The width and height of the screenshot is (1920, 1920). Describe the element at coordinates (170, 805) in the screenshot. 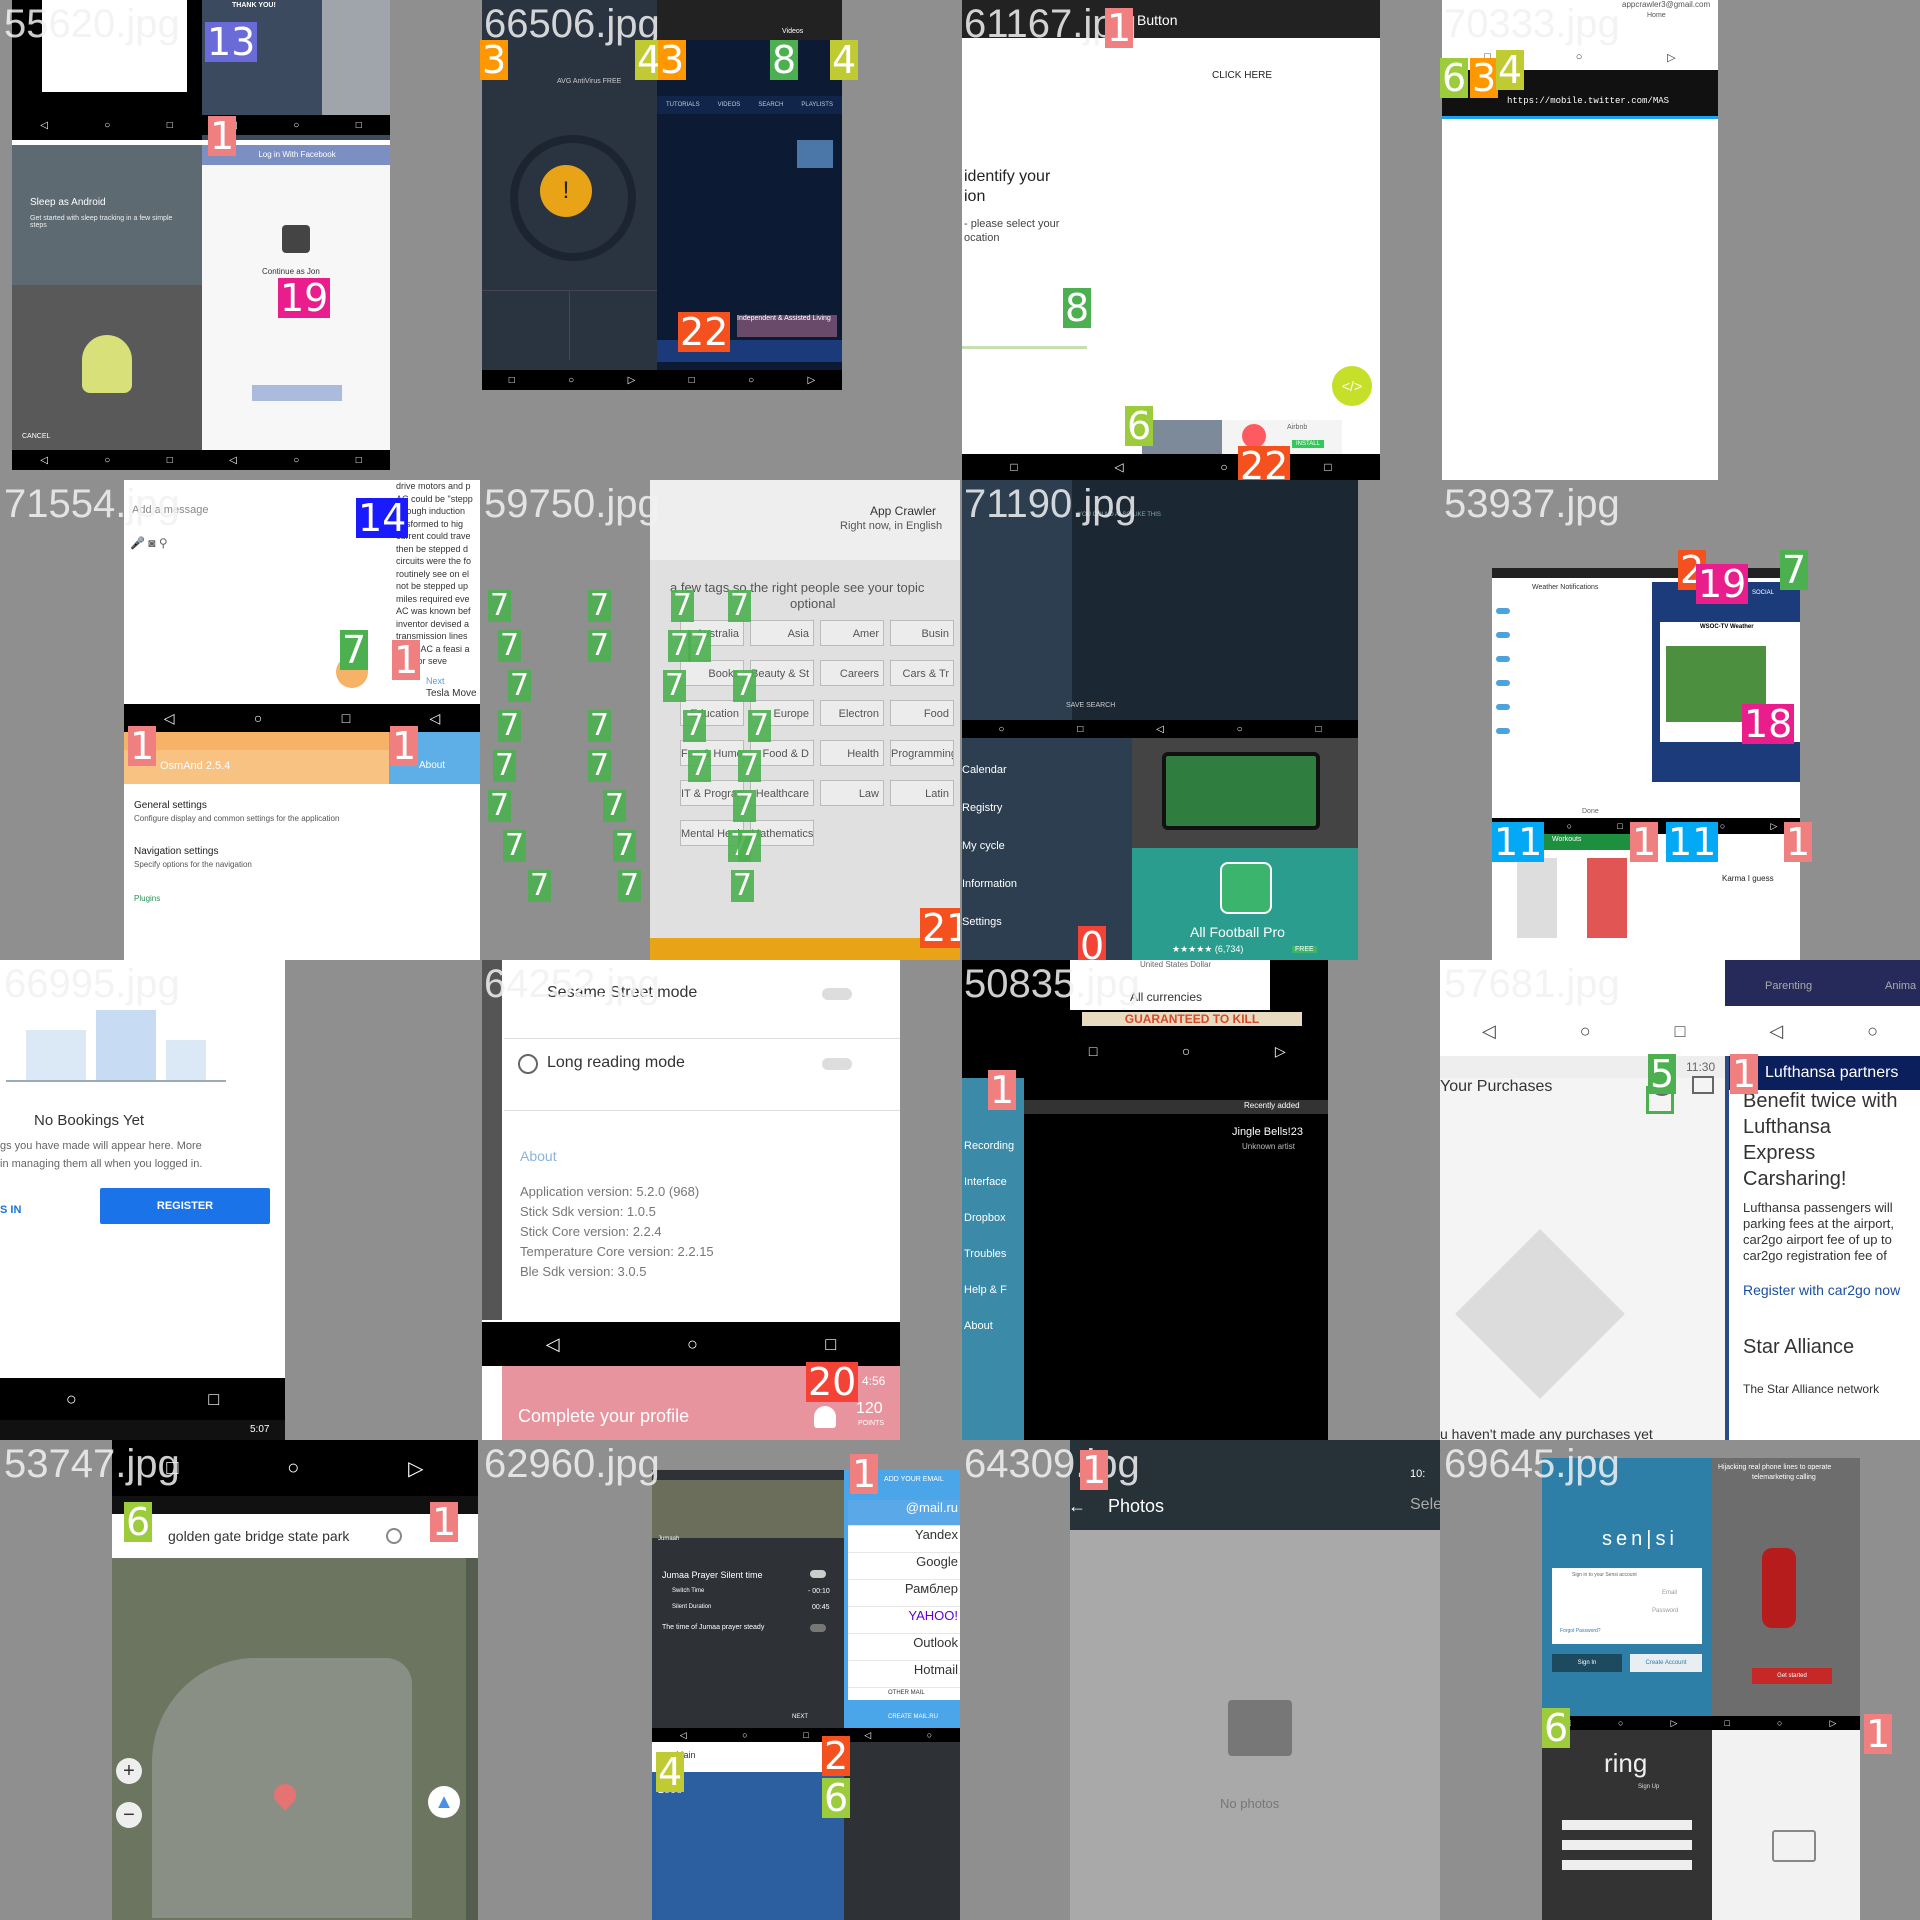

I see `general-settings-item: General settings` at that location.